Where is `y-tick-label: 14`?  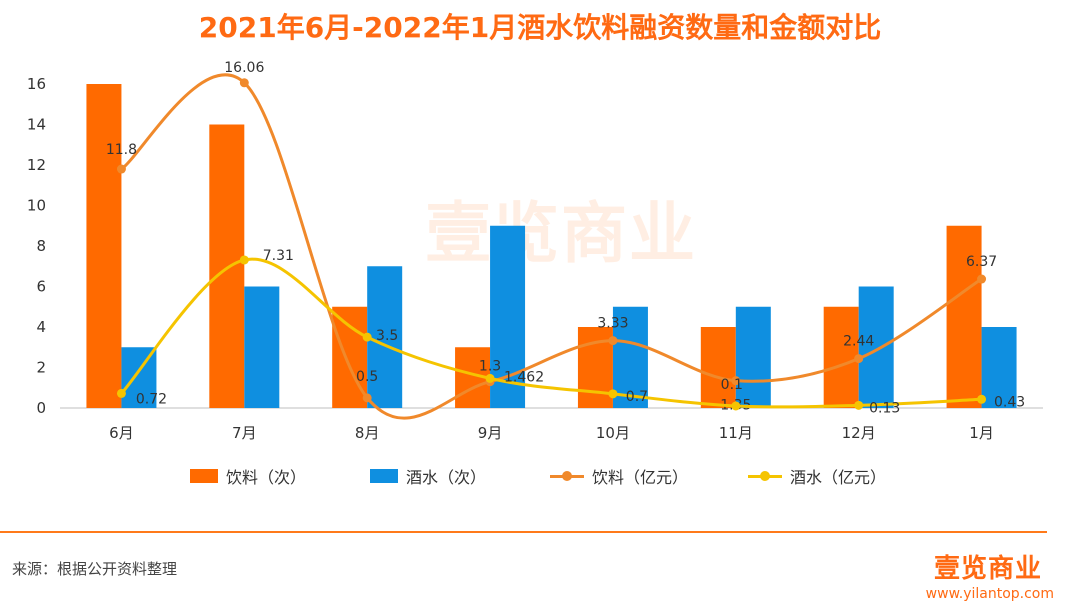 y-tick-label: 14 is located at coordinates (36, 125).